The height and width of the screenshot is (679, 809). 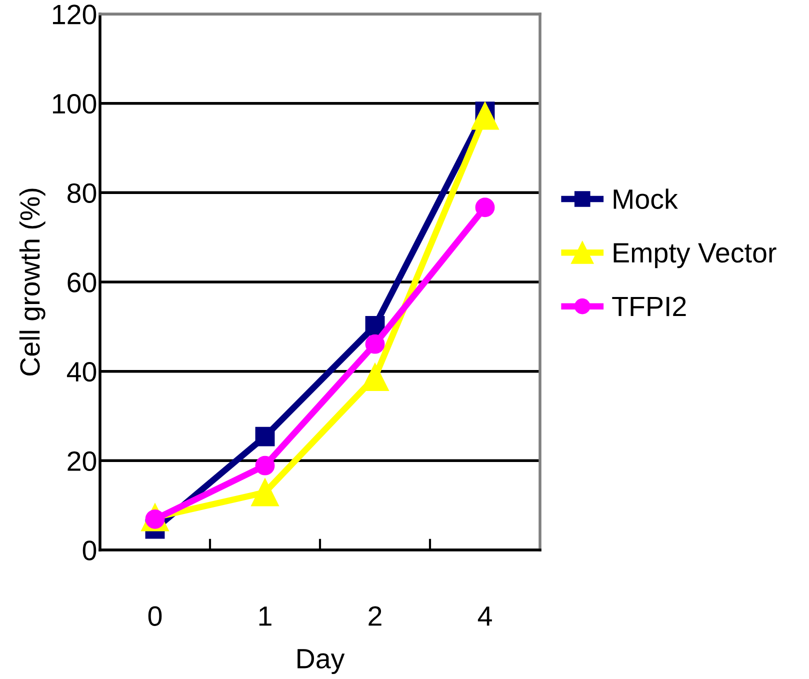 I want to click on legend-label: TFPI2, so click(x=649, y=306).